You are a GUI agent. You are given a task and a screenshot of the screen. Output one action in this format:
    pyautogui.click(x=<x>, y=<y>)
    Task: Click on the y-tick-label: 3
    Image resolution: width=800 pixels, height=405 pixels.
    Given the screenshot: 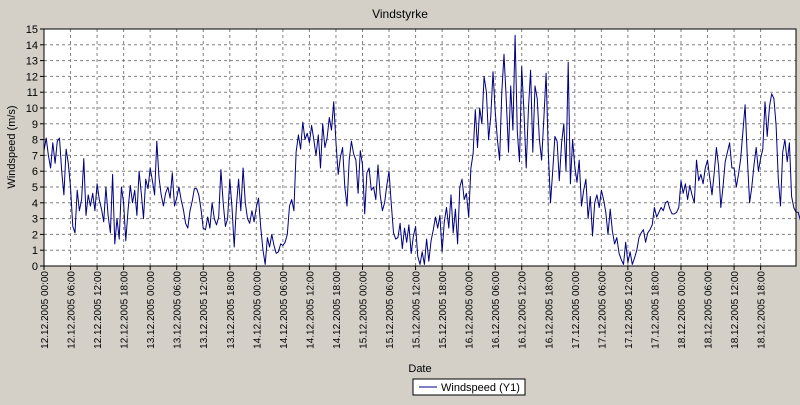 What is the action you would take?
    pyautogui.click(x=35, y=220)
    